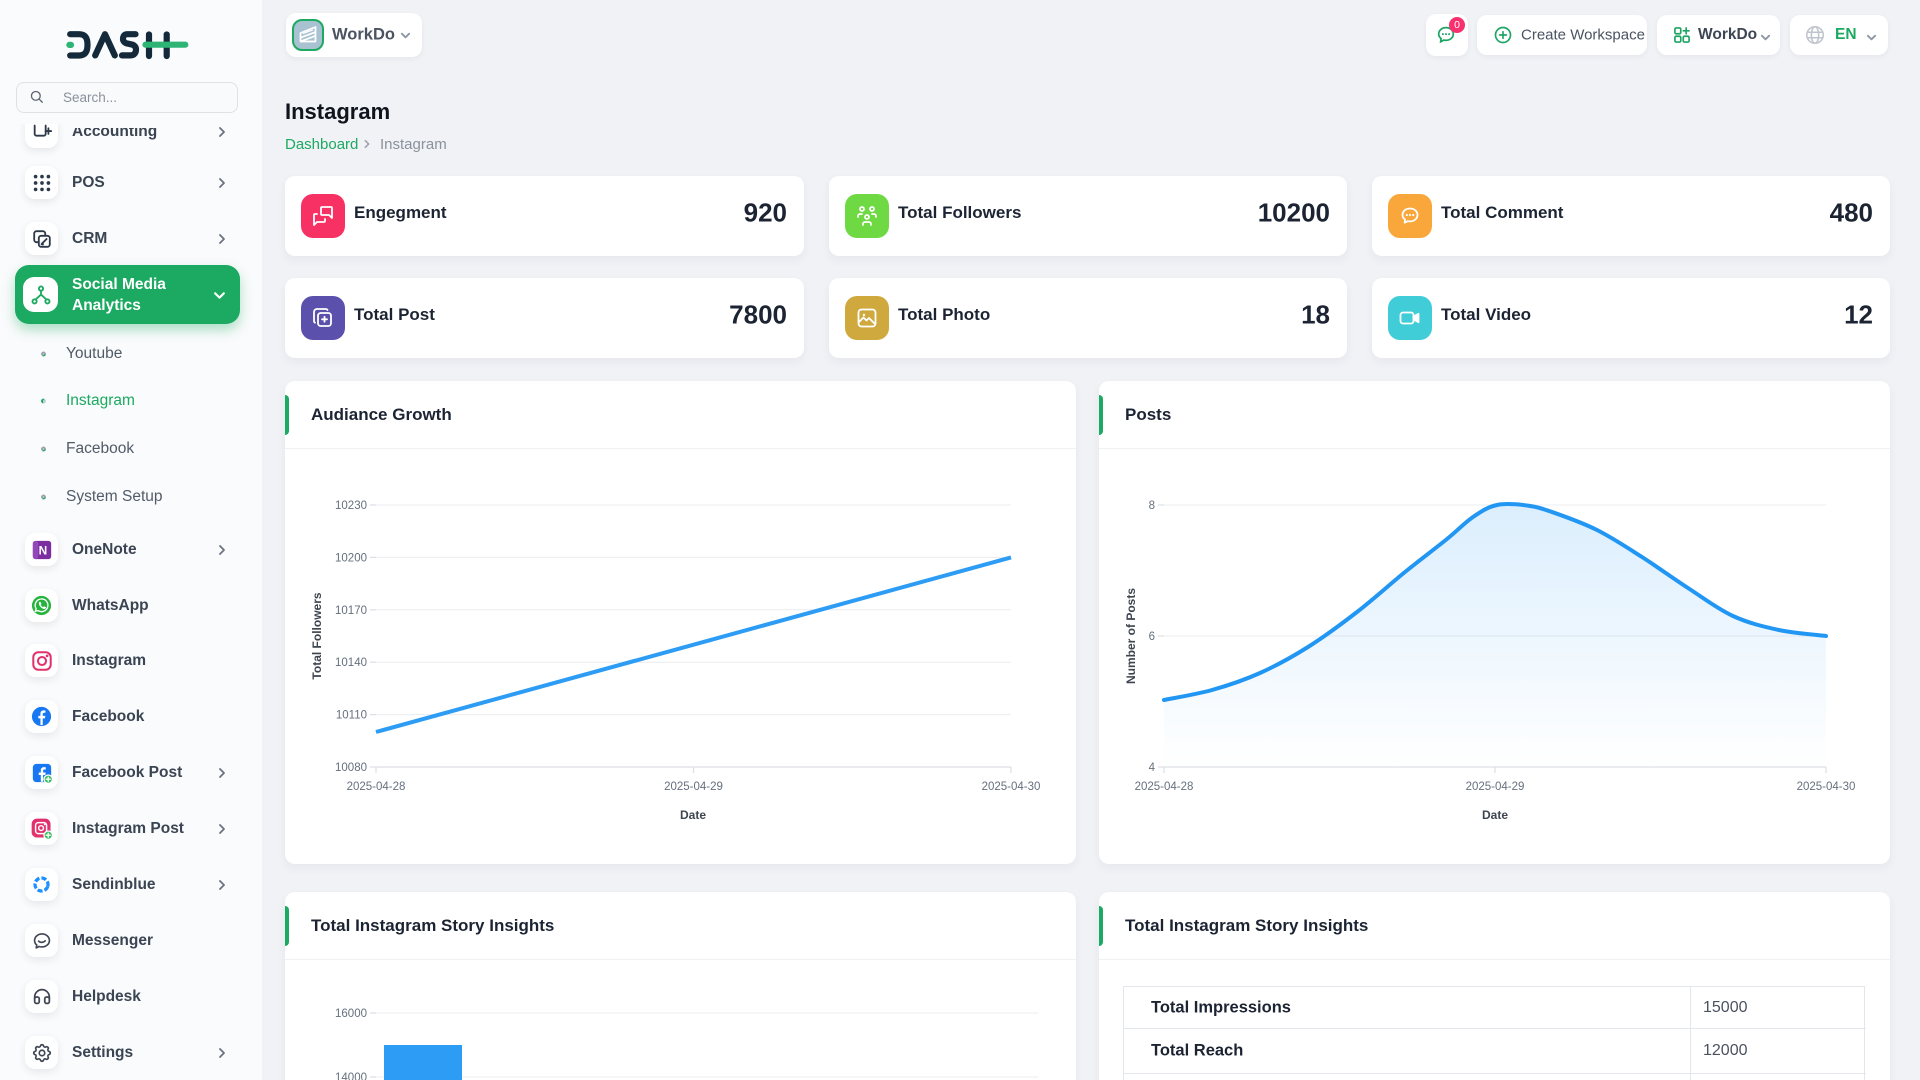 This screenshot has width=1920, height=1080. Describe the element at coordinates (351, 558) in the screenshot. I see `svg-text: 10200` at that location.